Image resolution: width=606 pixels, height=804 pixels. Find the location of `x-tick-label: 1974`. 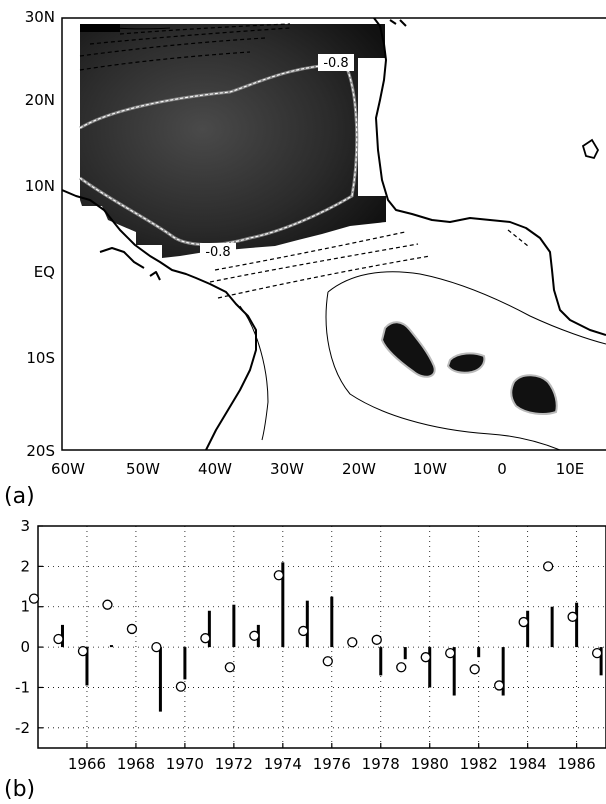

x-tick-label: 1974 is located at coordinates (283, 764).